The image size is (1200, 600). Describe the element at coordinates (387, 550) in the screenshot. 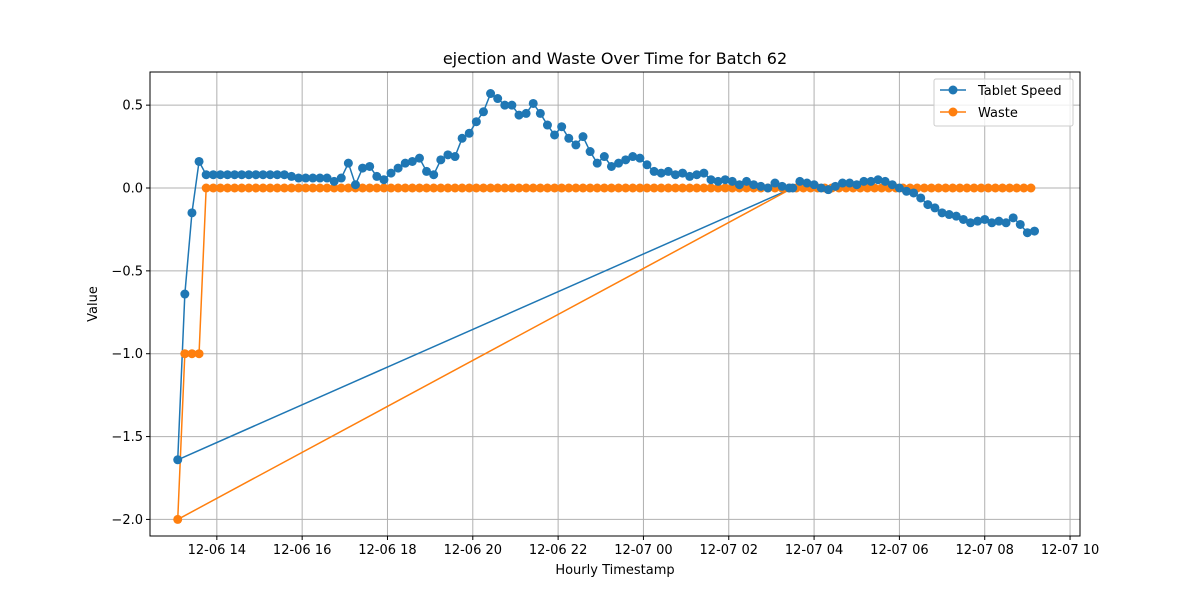

I see `x-tick-label: 12-06 18` at that location.